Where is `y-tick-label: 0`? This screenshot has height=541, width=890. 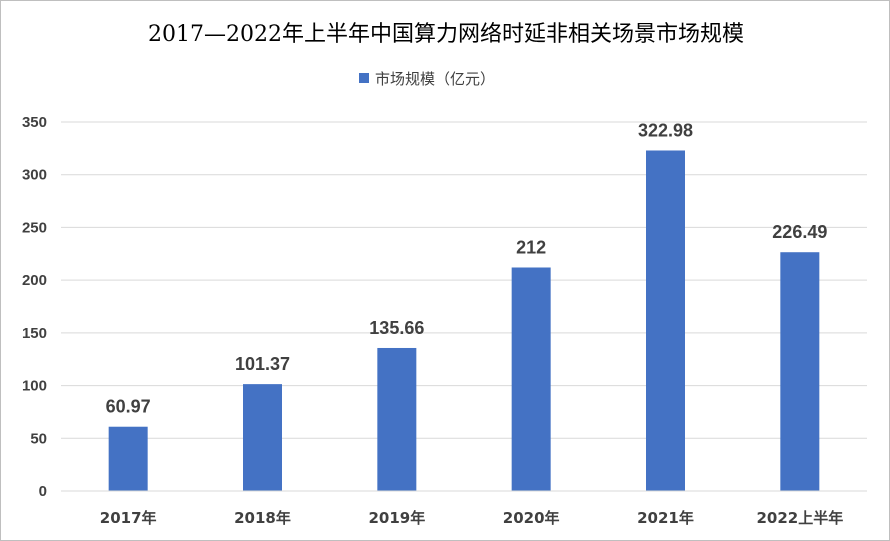 y-tick-label: 0 is located at coordinates (43, 491).